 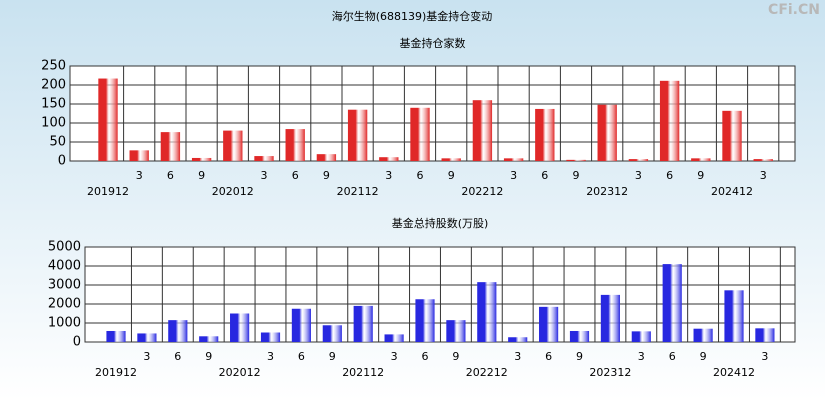 I want to click on y-tick-label: 4000, so click(x=64, y=266).